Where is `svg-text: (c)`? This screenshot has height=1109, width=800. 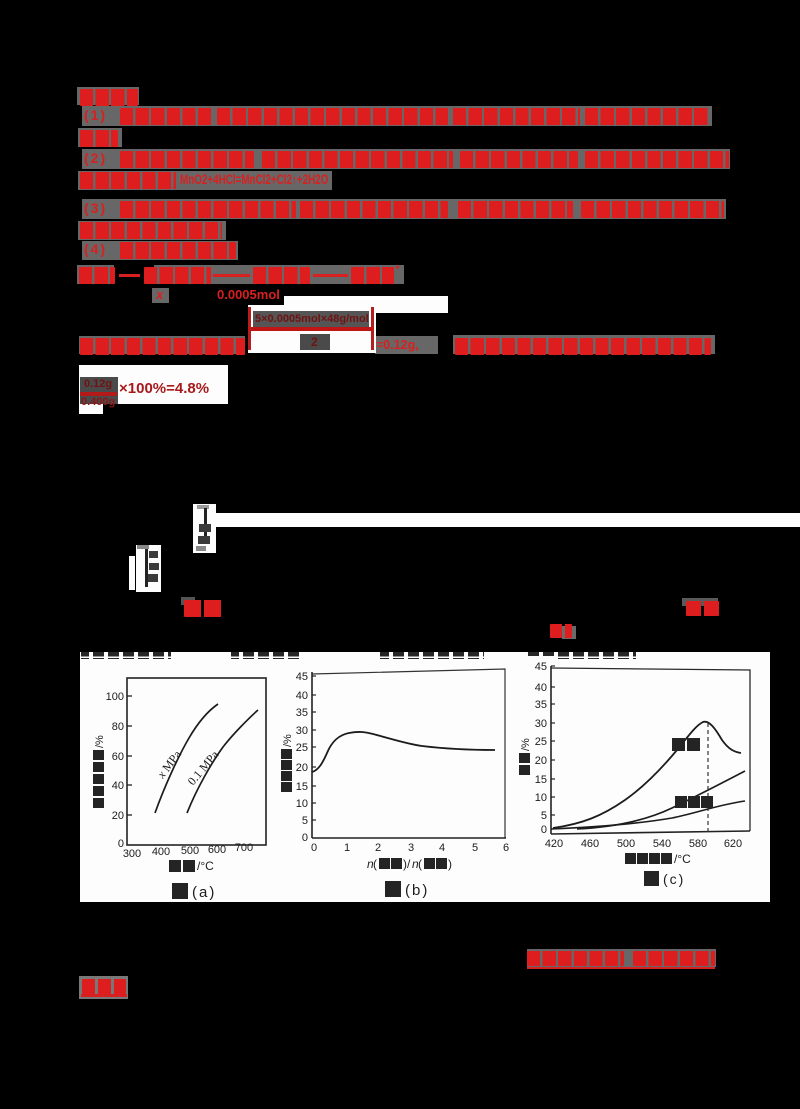
svg-text: (c) is located at coordinates (674, 879).